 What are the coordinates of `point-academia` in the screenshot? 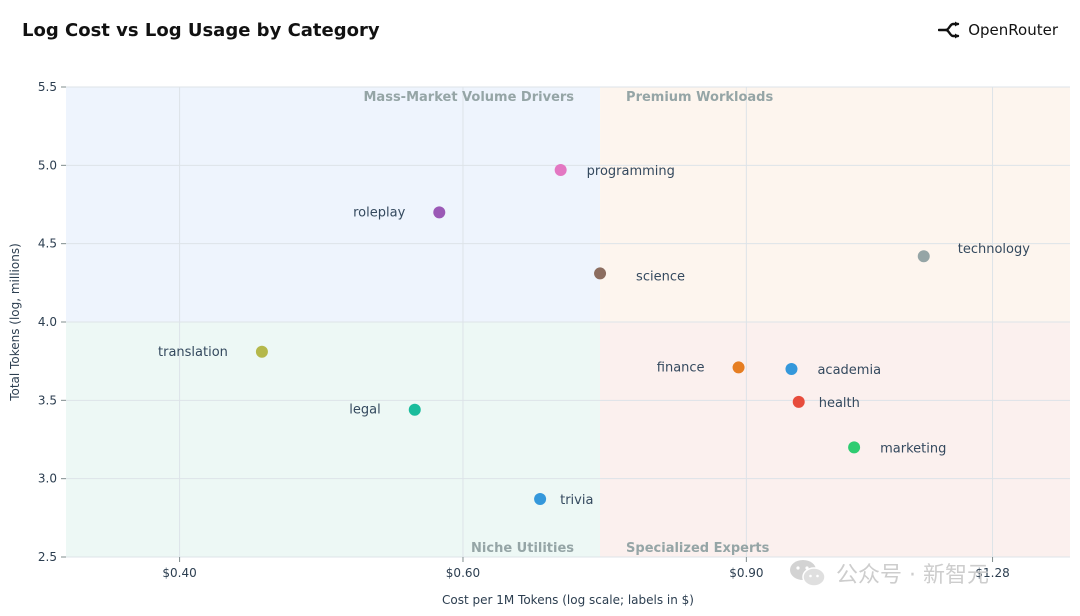 It's located at (791, 369).